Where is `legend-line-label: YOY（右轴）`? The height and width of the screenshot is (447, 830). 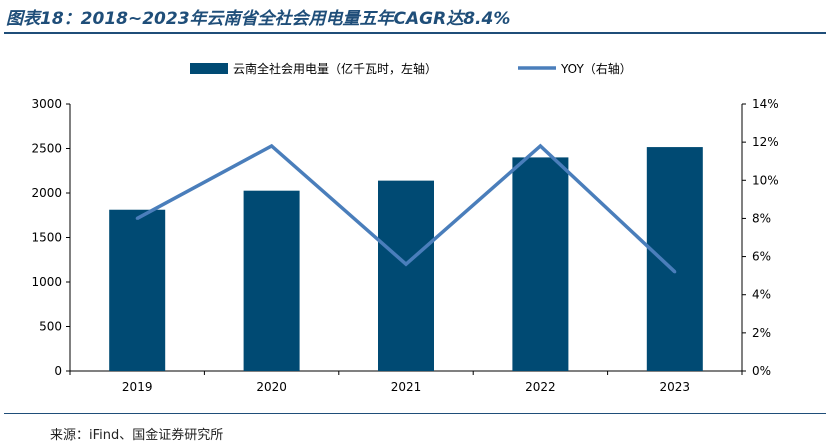 legend-line-label: YOY（右轴） is located at coordinates (596, 68).